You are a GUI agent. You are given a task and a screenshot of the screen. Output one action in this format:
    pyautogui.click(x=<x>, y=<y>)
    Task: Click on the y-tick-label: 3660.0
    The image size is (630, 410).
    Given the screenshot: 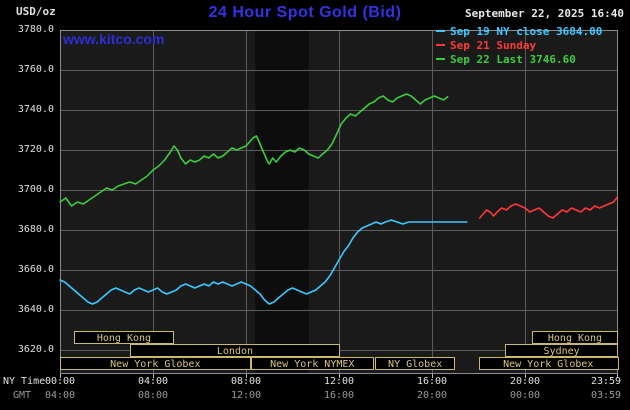 What is the action you would take?
    pyautogui.click(x=35, y=269)
    